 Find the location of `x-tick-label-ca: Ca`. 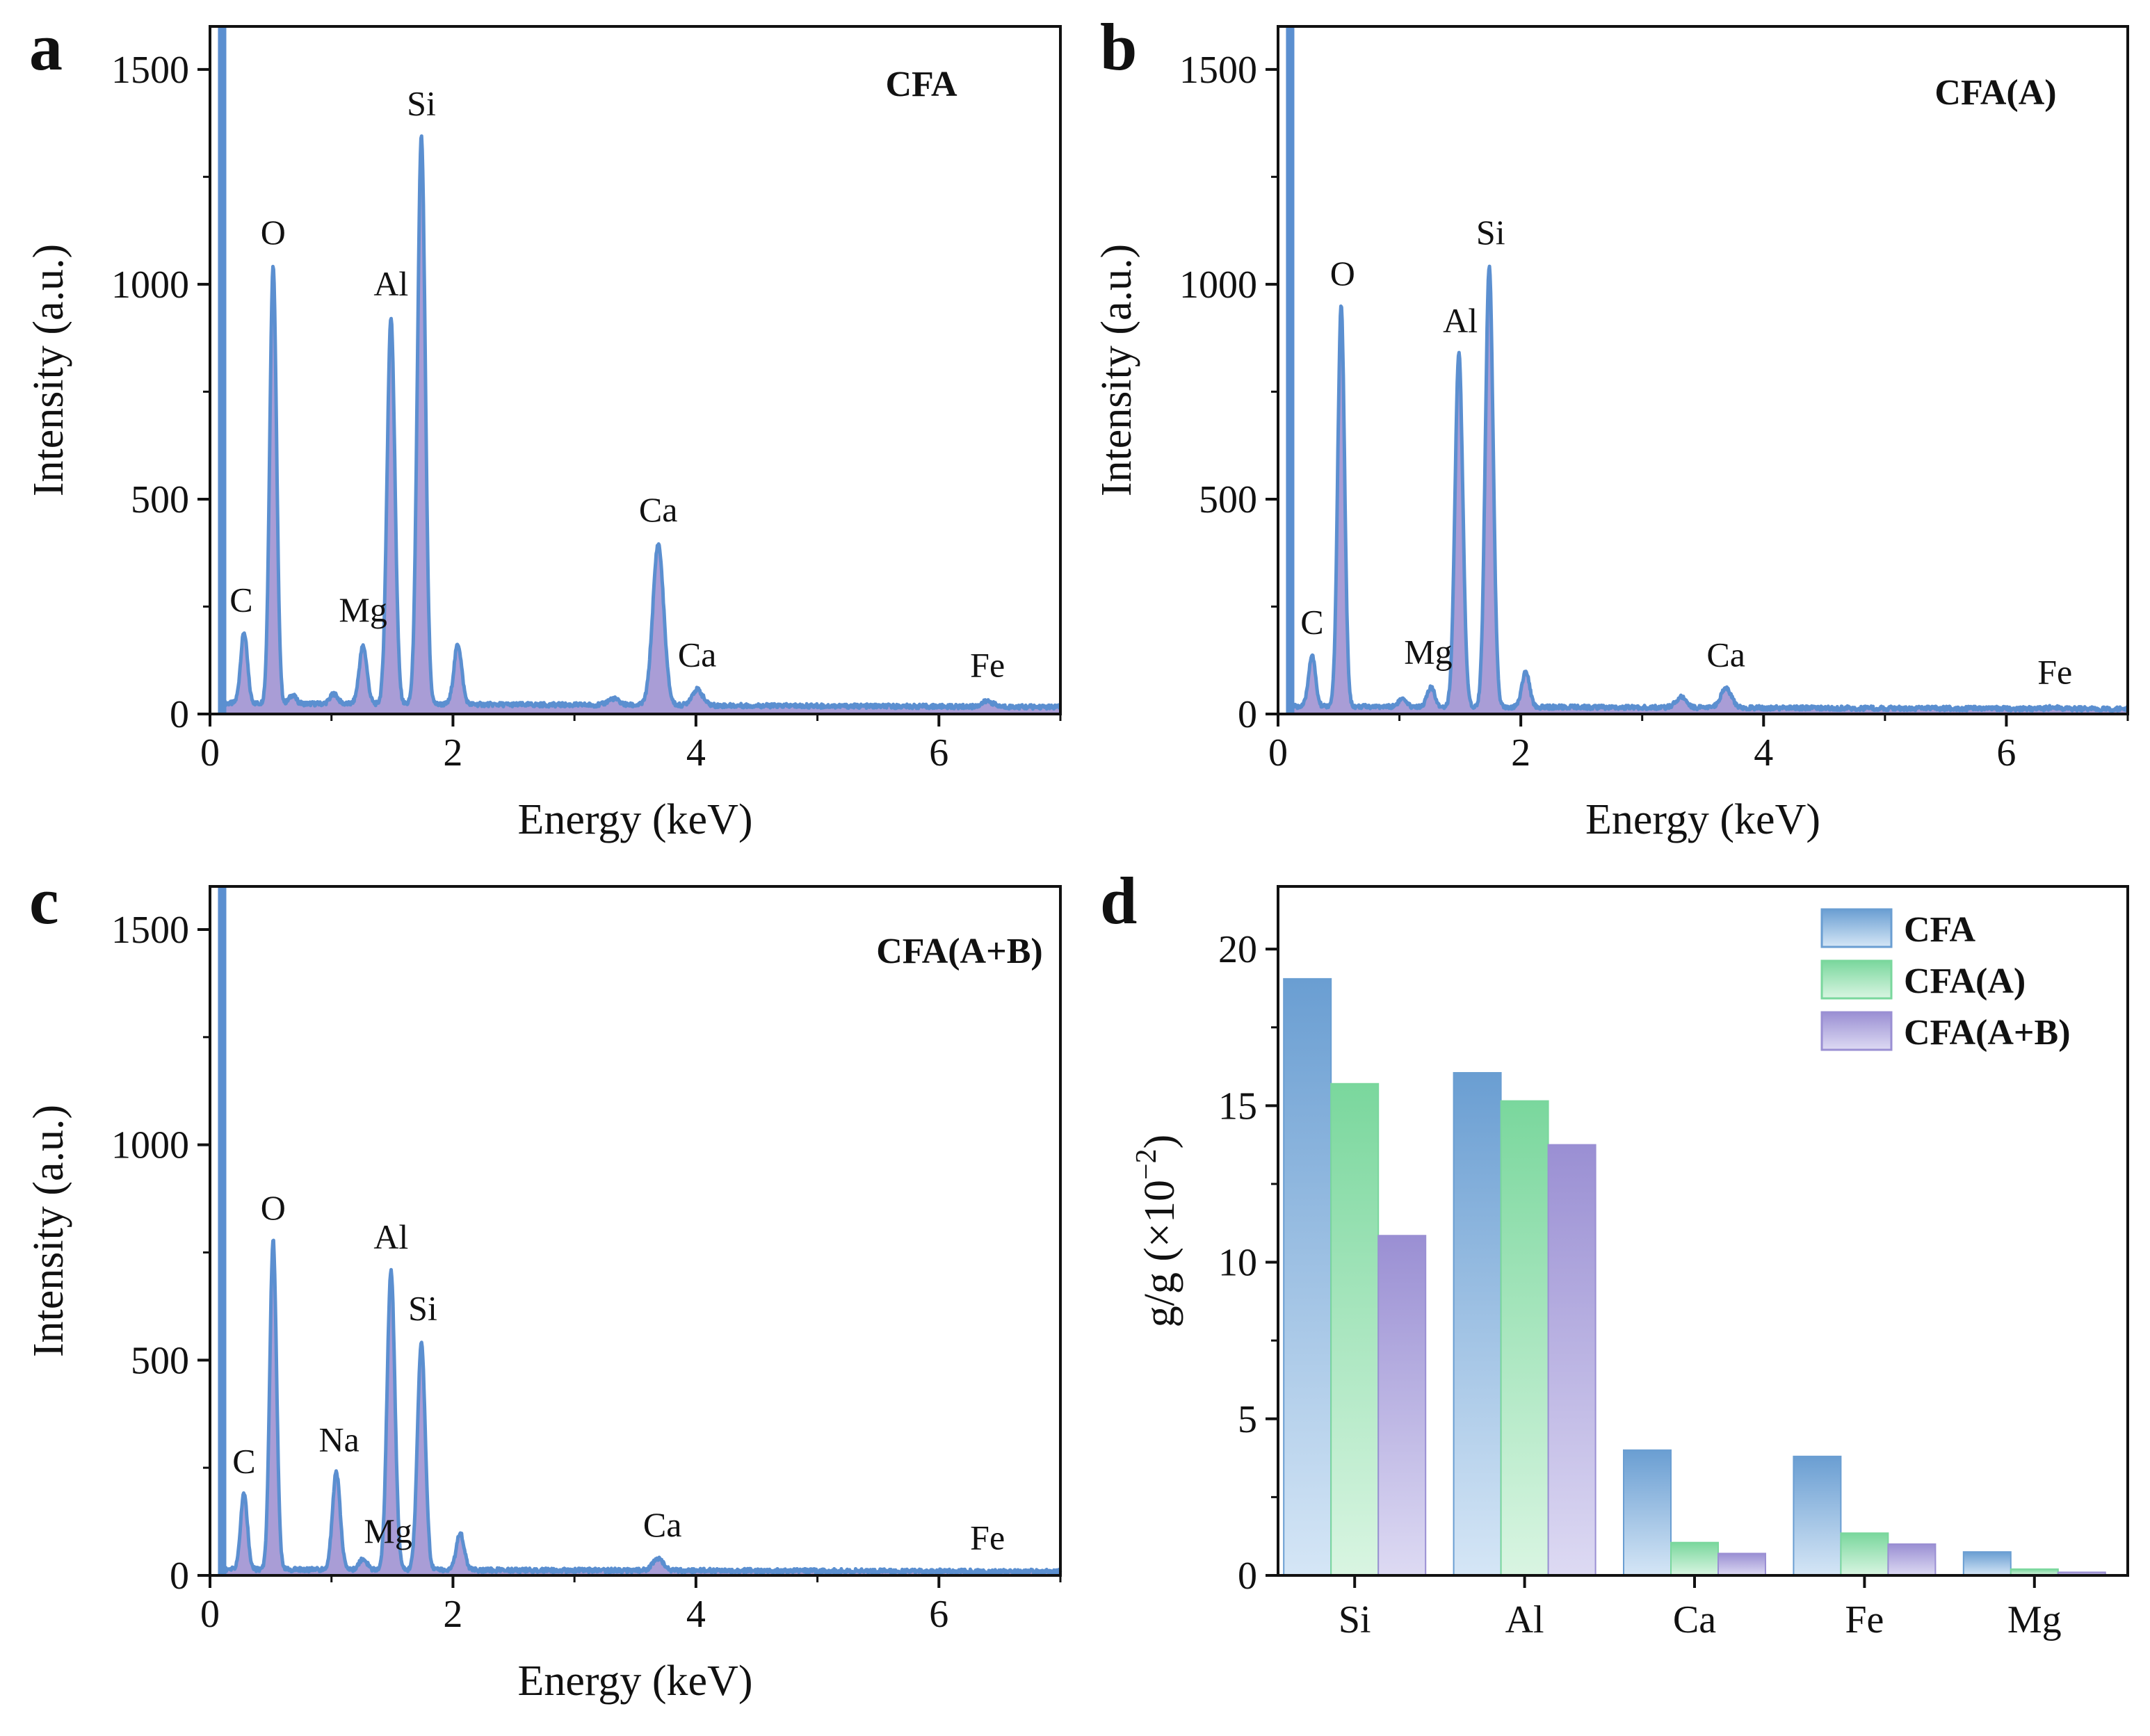

x-tick-label-ca: Ca is located at coordinates (1694, 1619).